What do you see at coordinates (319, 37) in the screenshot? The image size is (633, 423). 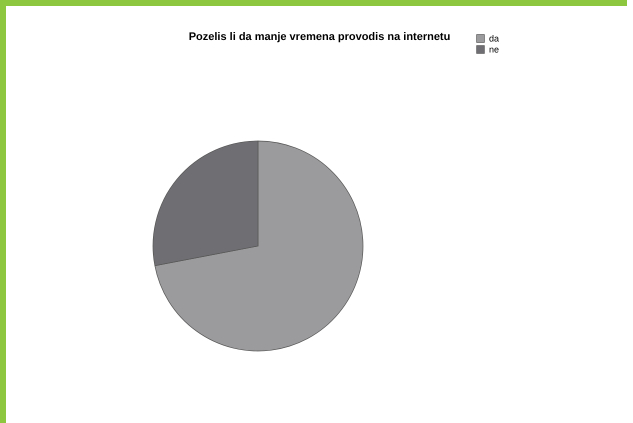 I see `chart-title: Pozelis li da manje vremena provodis na internetu` at bounding box center [319, 37].